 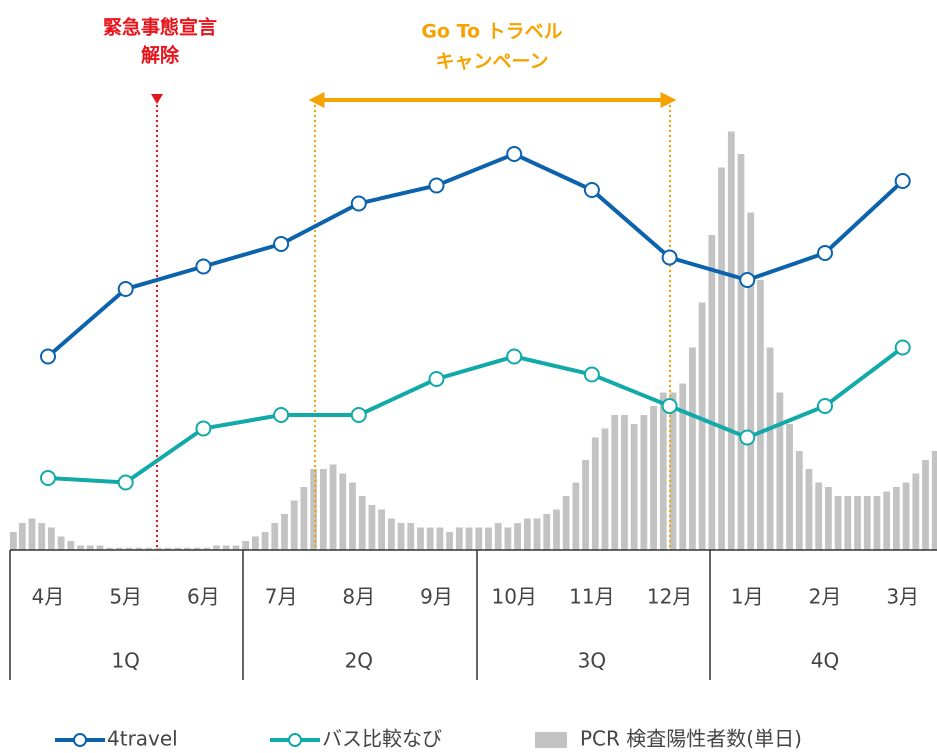 What do you see at coordinates (491, 62) in the screenshot?
I see `annotation: キャンペーン` at bounding box center [491, 62].